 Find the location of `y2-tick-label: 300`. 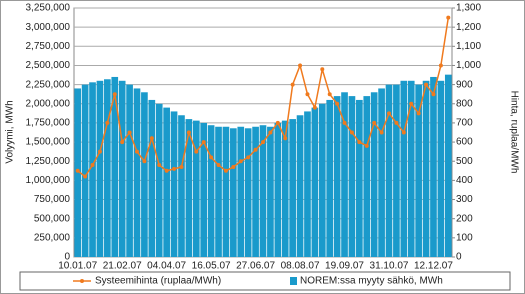

y2-tick-label: 300 is located at coordinates (464, 199).